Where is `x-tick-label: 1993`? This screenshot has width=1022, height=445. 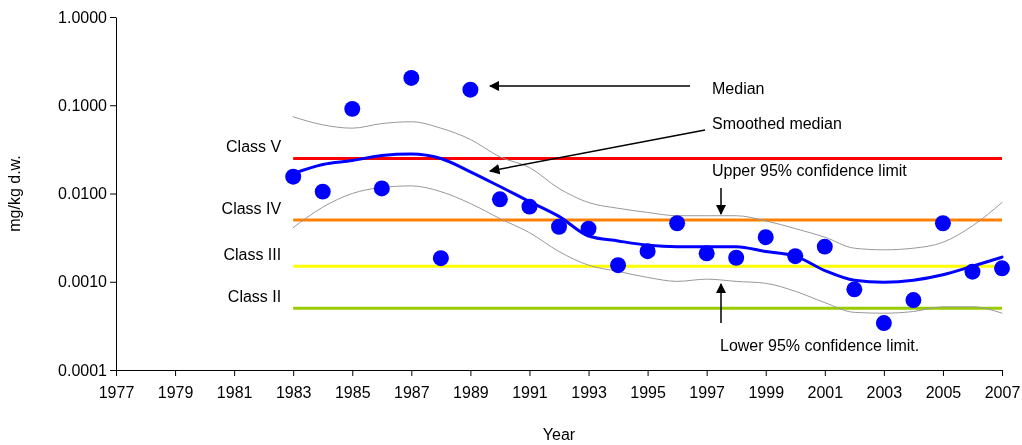 x-tick-label: 1993 is located at coordinates (589, 393).